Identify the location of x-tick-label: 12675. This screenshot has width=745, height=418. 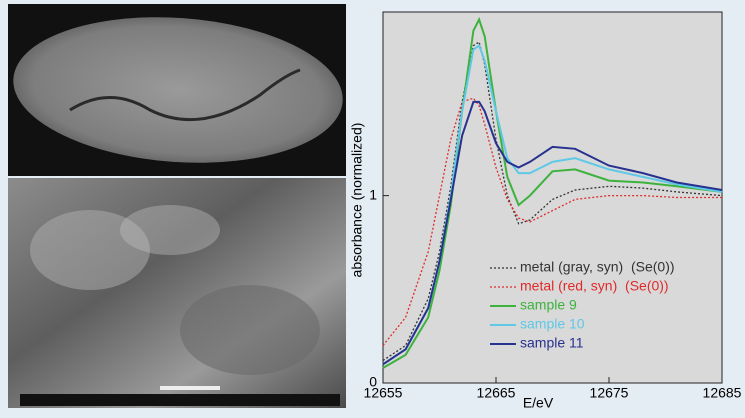
(609, 393).